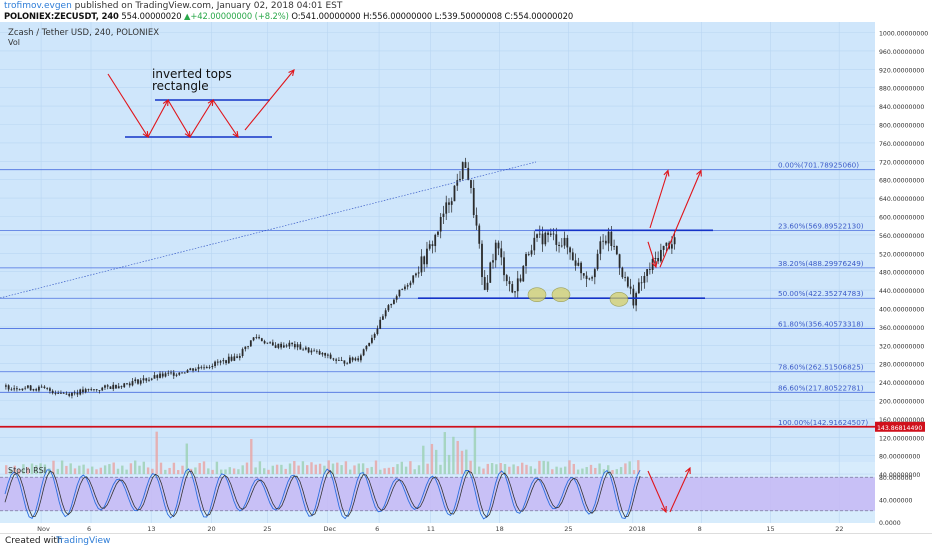  What do you see at coordinates (466, 542) in the screenshot?
I see `footer-bar: Created with TradingView` at bounding box center [466, 542].